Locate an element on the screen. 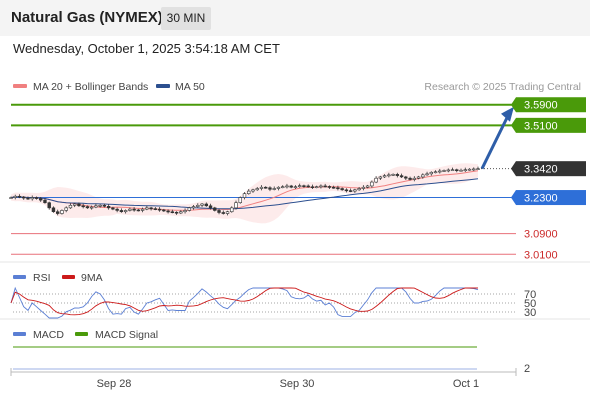 This screenshot has height=400, width=590. legend-swatch-rsi is located at coordinates (19, 277).